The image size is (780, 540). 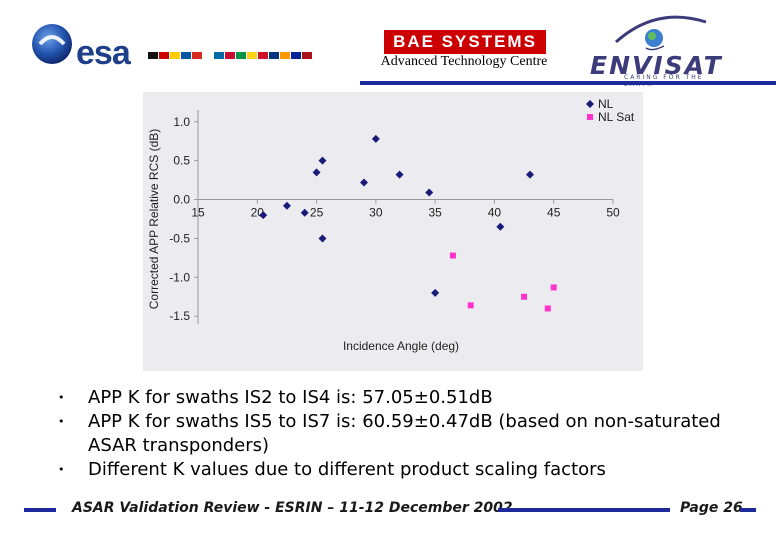 What do you see at coordinates (435, 213) in the screenshot?
I see `x-tick-label: 35` at bounding box center [435, 213].